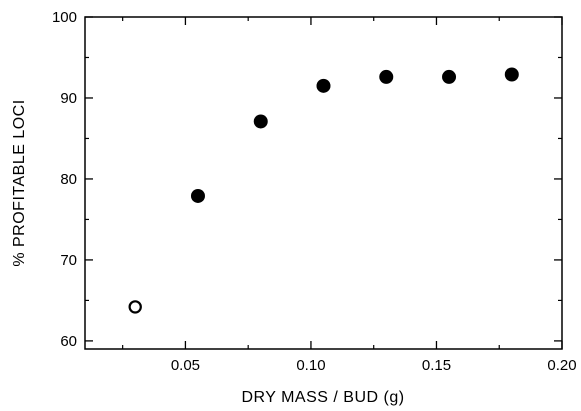  Describe the element at coordinates (374, 365) in the screenshot. I see `x-axis-tick-labels: 0.05 0.10 0.15 0.20` at that location.